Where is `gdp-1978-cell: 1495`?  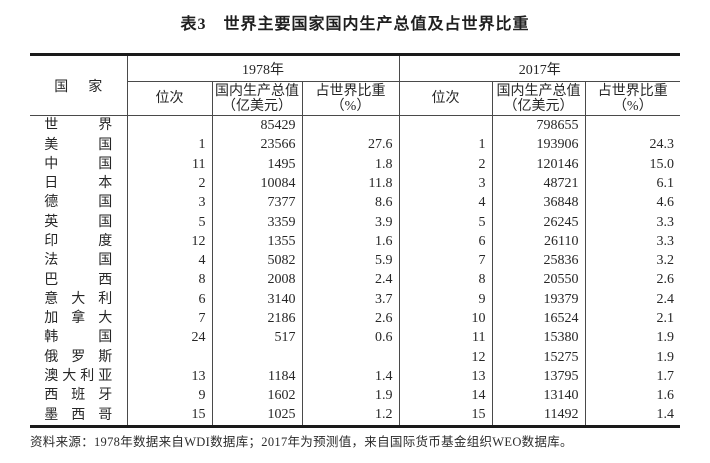 gdp-1978-cell: 1495 is located at coordinates (256, 164).